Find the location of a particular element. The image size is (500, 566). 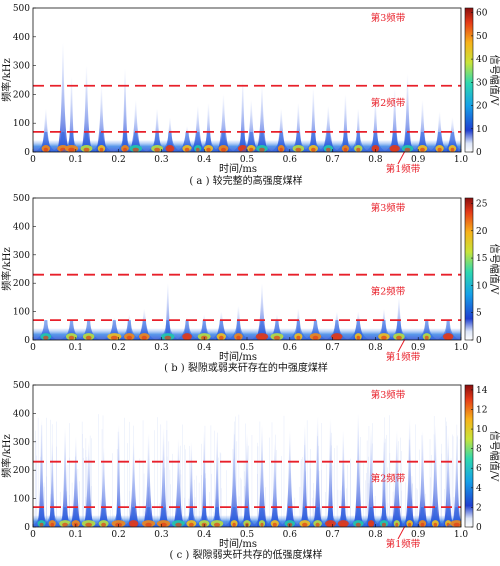

y-axis-label: 频率/kHz is located at coordinates (6, 455).